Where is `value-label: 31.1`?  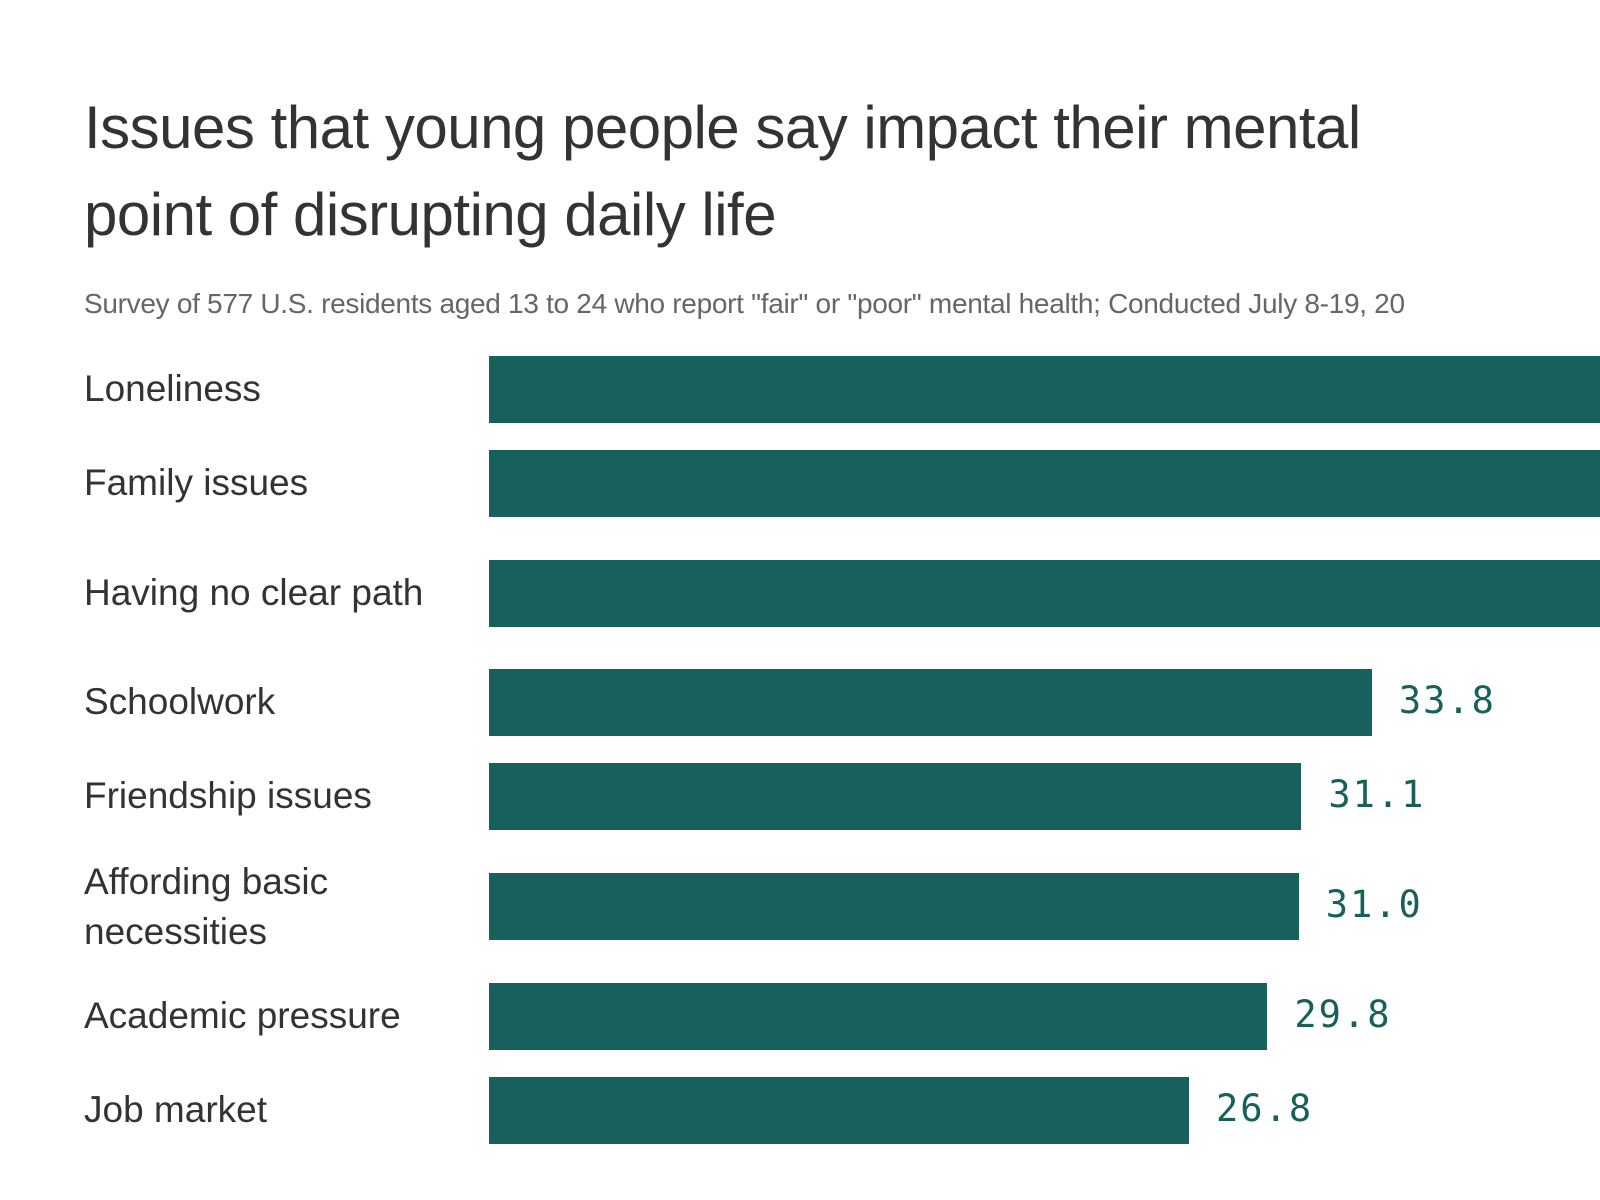
value-label: 31.1 is located at coordinates (1377, 794).